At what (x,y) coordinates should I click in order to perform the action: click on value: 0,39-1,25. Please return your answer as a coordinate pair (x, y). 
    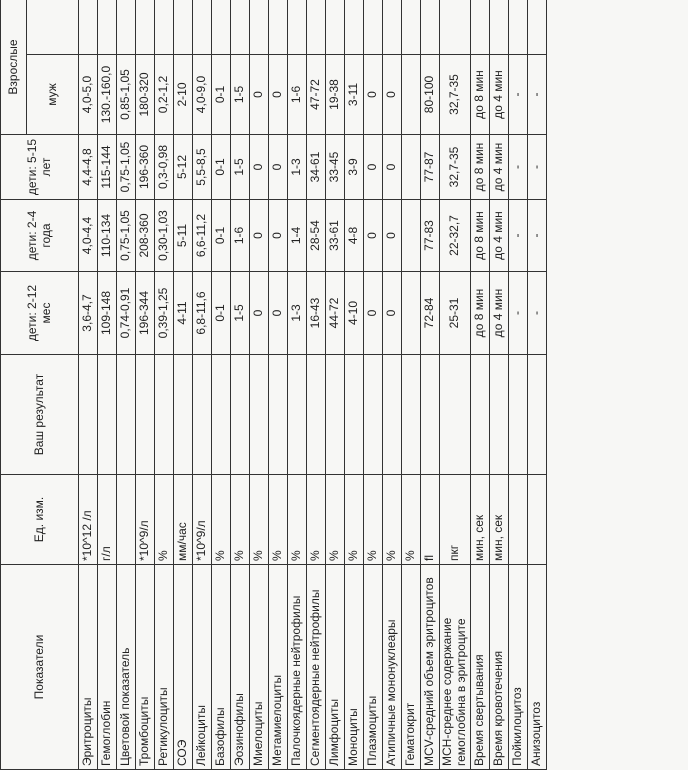
    Looking at the image, I should click on (164, 313).